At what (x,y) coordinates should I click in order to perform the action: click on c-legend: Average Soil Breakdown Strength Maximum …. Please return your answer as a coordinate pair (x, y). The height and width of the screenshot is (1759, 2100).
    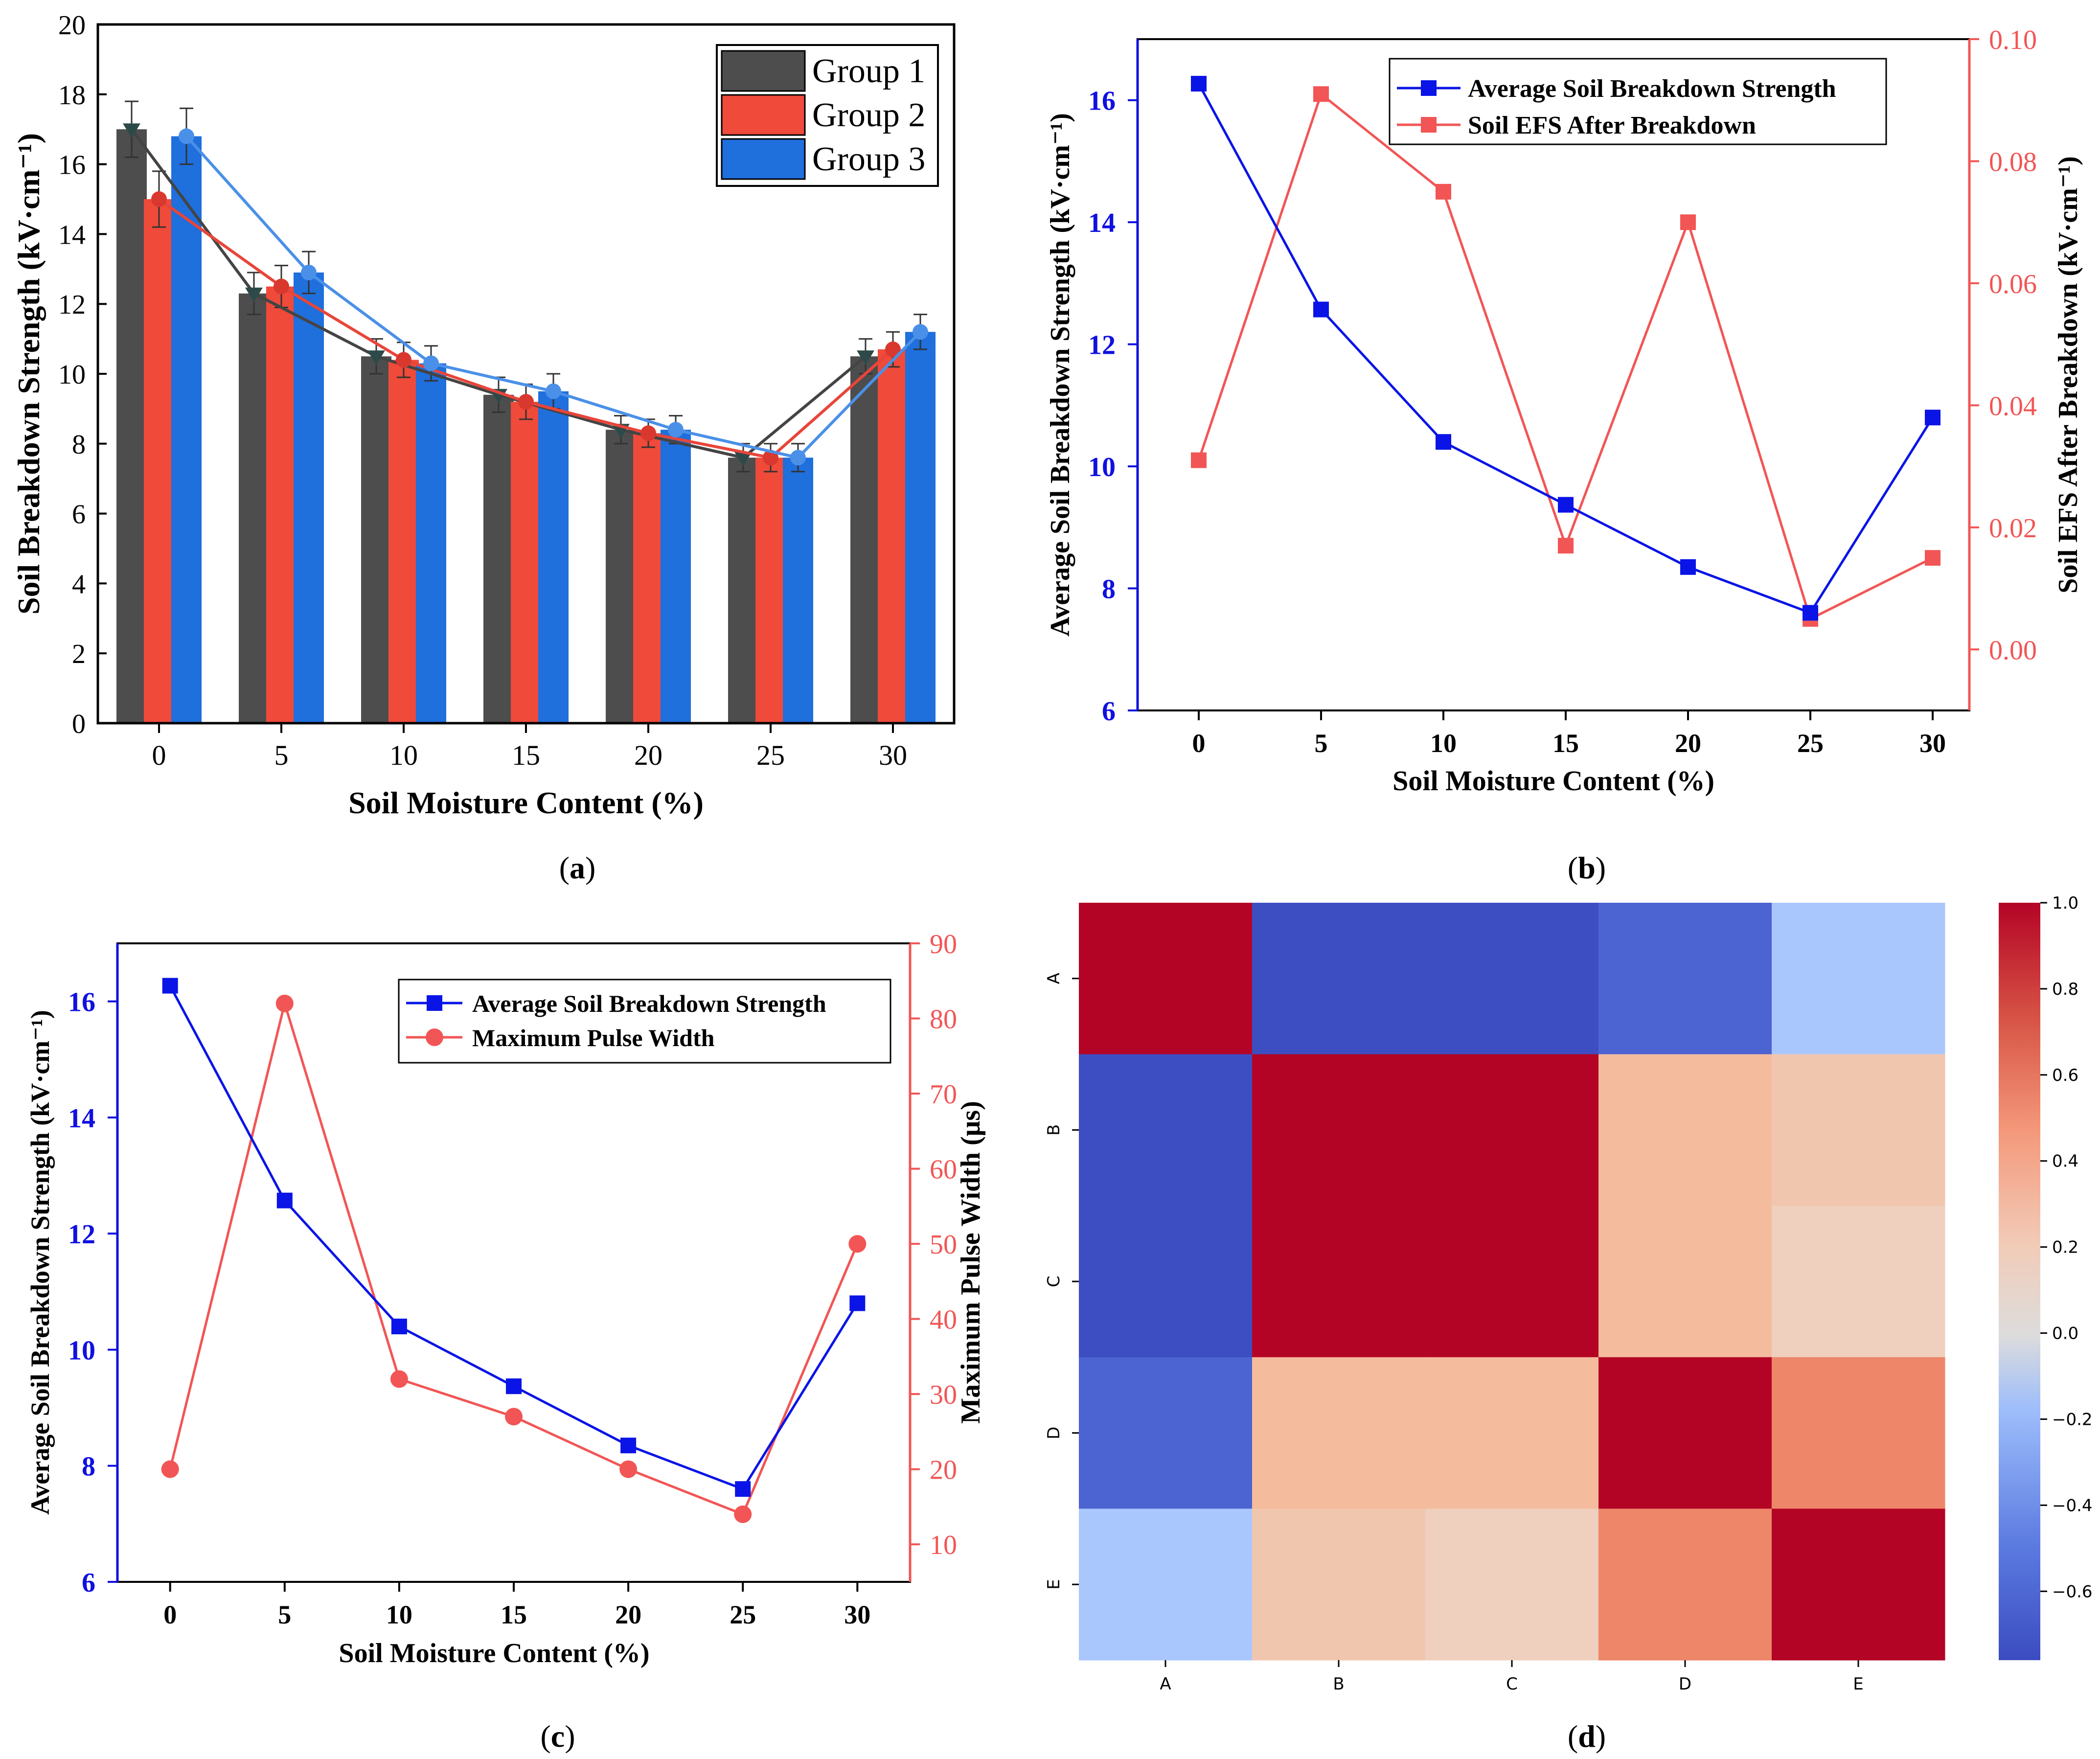
    Looking at the image, I should click on (644, 1021).